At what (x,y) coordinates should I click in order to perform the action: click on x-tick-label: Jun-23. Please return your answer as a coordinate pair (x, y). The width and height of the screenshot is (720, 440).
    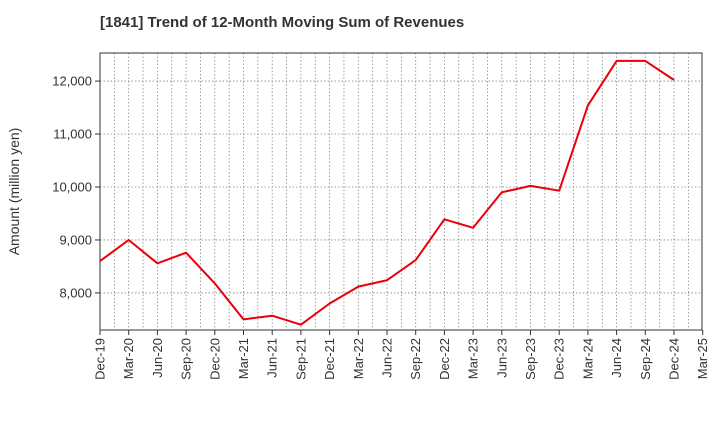
    Looking at the image, I should click on (501, 358).